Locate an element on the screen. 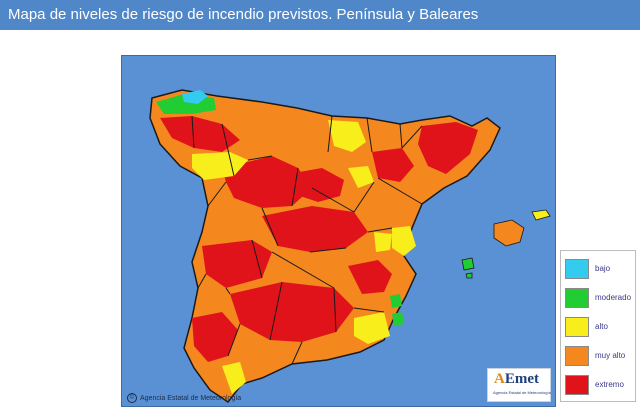  balearic-islands is located at coordinates (506, 244).